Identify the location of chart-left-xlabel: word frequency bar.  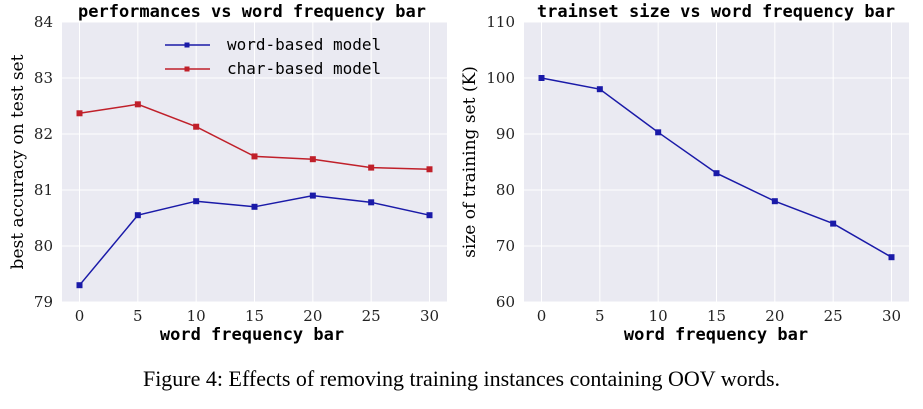
(252, 335).